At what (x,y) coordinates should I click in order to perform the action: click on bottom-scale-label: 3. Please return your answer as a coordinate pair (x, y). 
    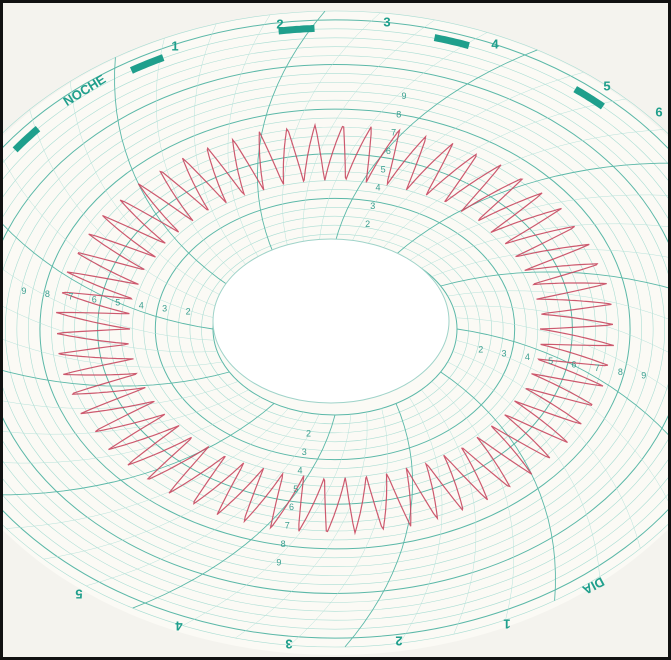
    Looking at the image, I should click on (288, 644).